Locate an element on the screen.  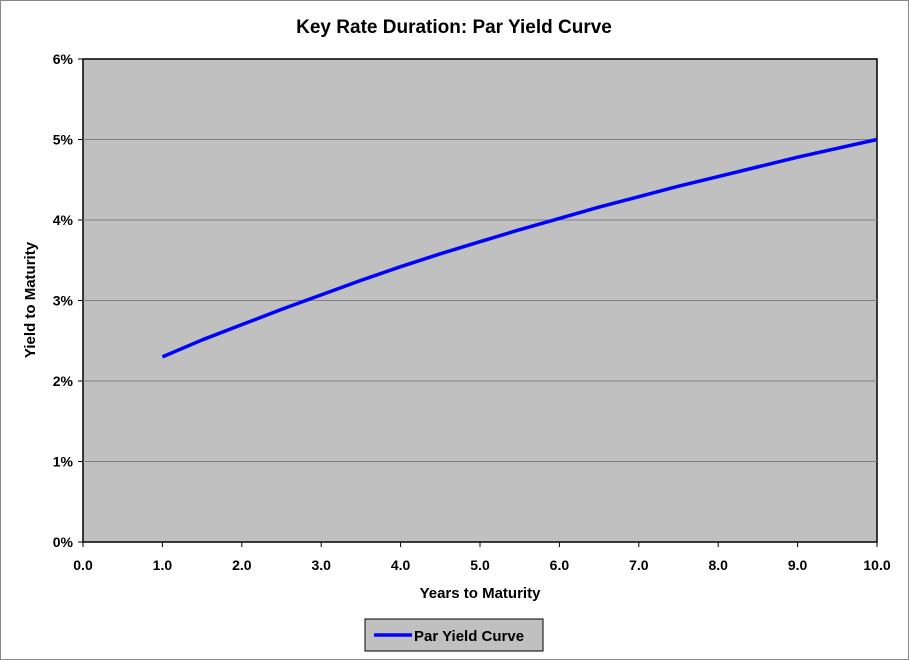
x-tick-label: 5.0 is located at coordinates (480, 565).